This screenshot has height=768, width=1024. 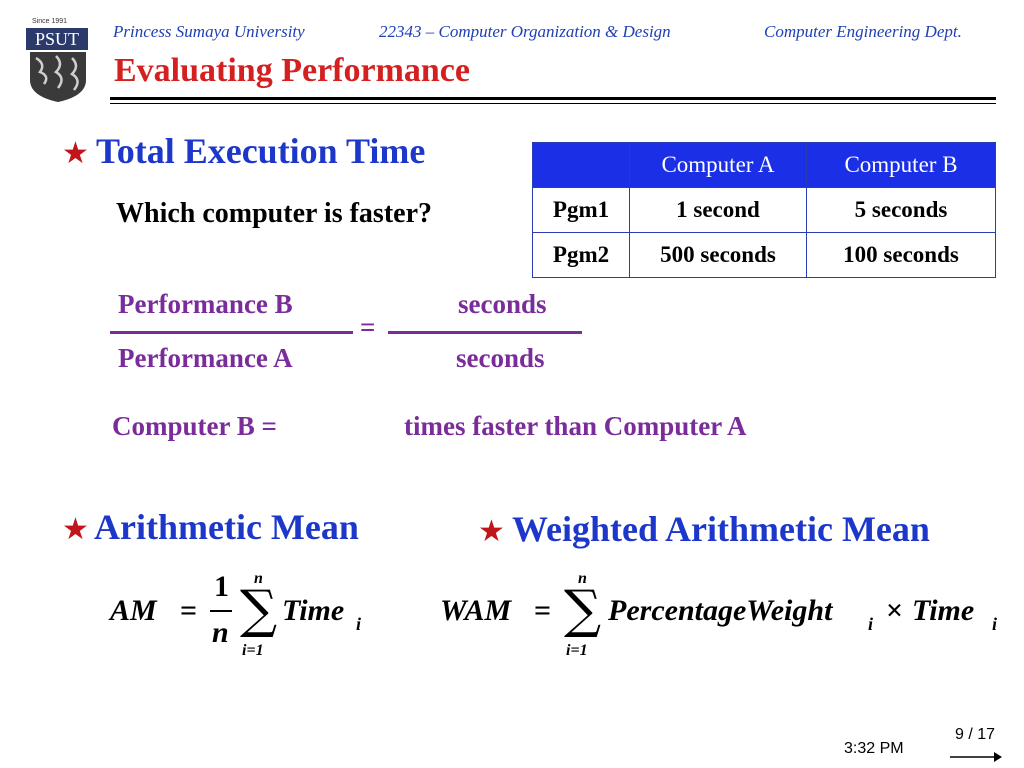 I want to click on next-arrow-icon, so click(x=976, y=757).